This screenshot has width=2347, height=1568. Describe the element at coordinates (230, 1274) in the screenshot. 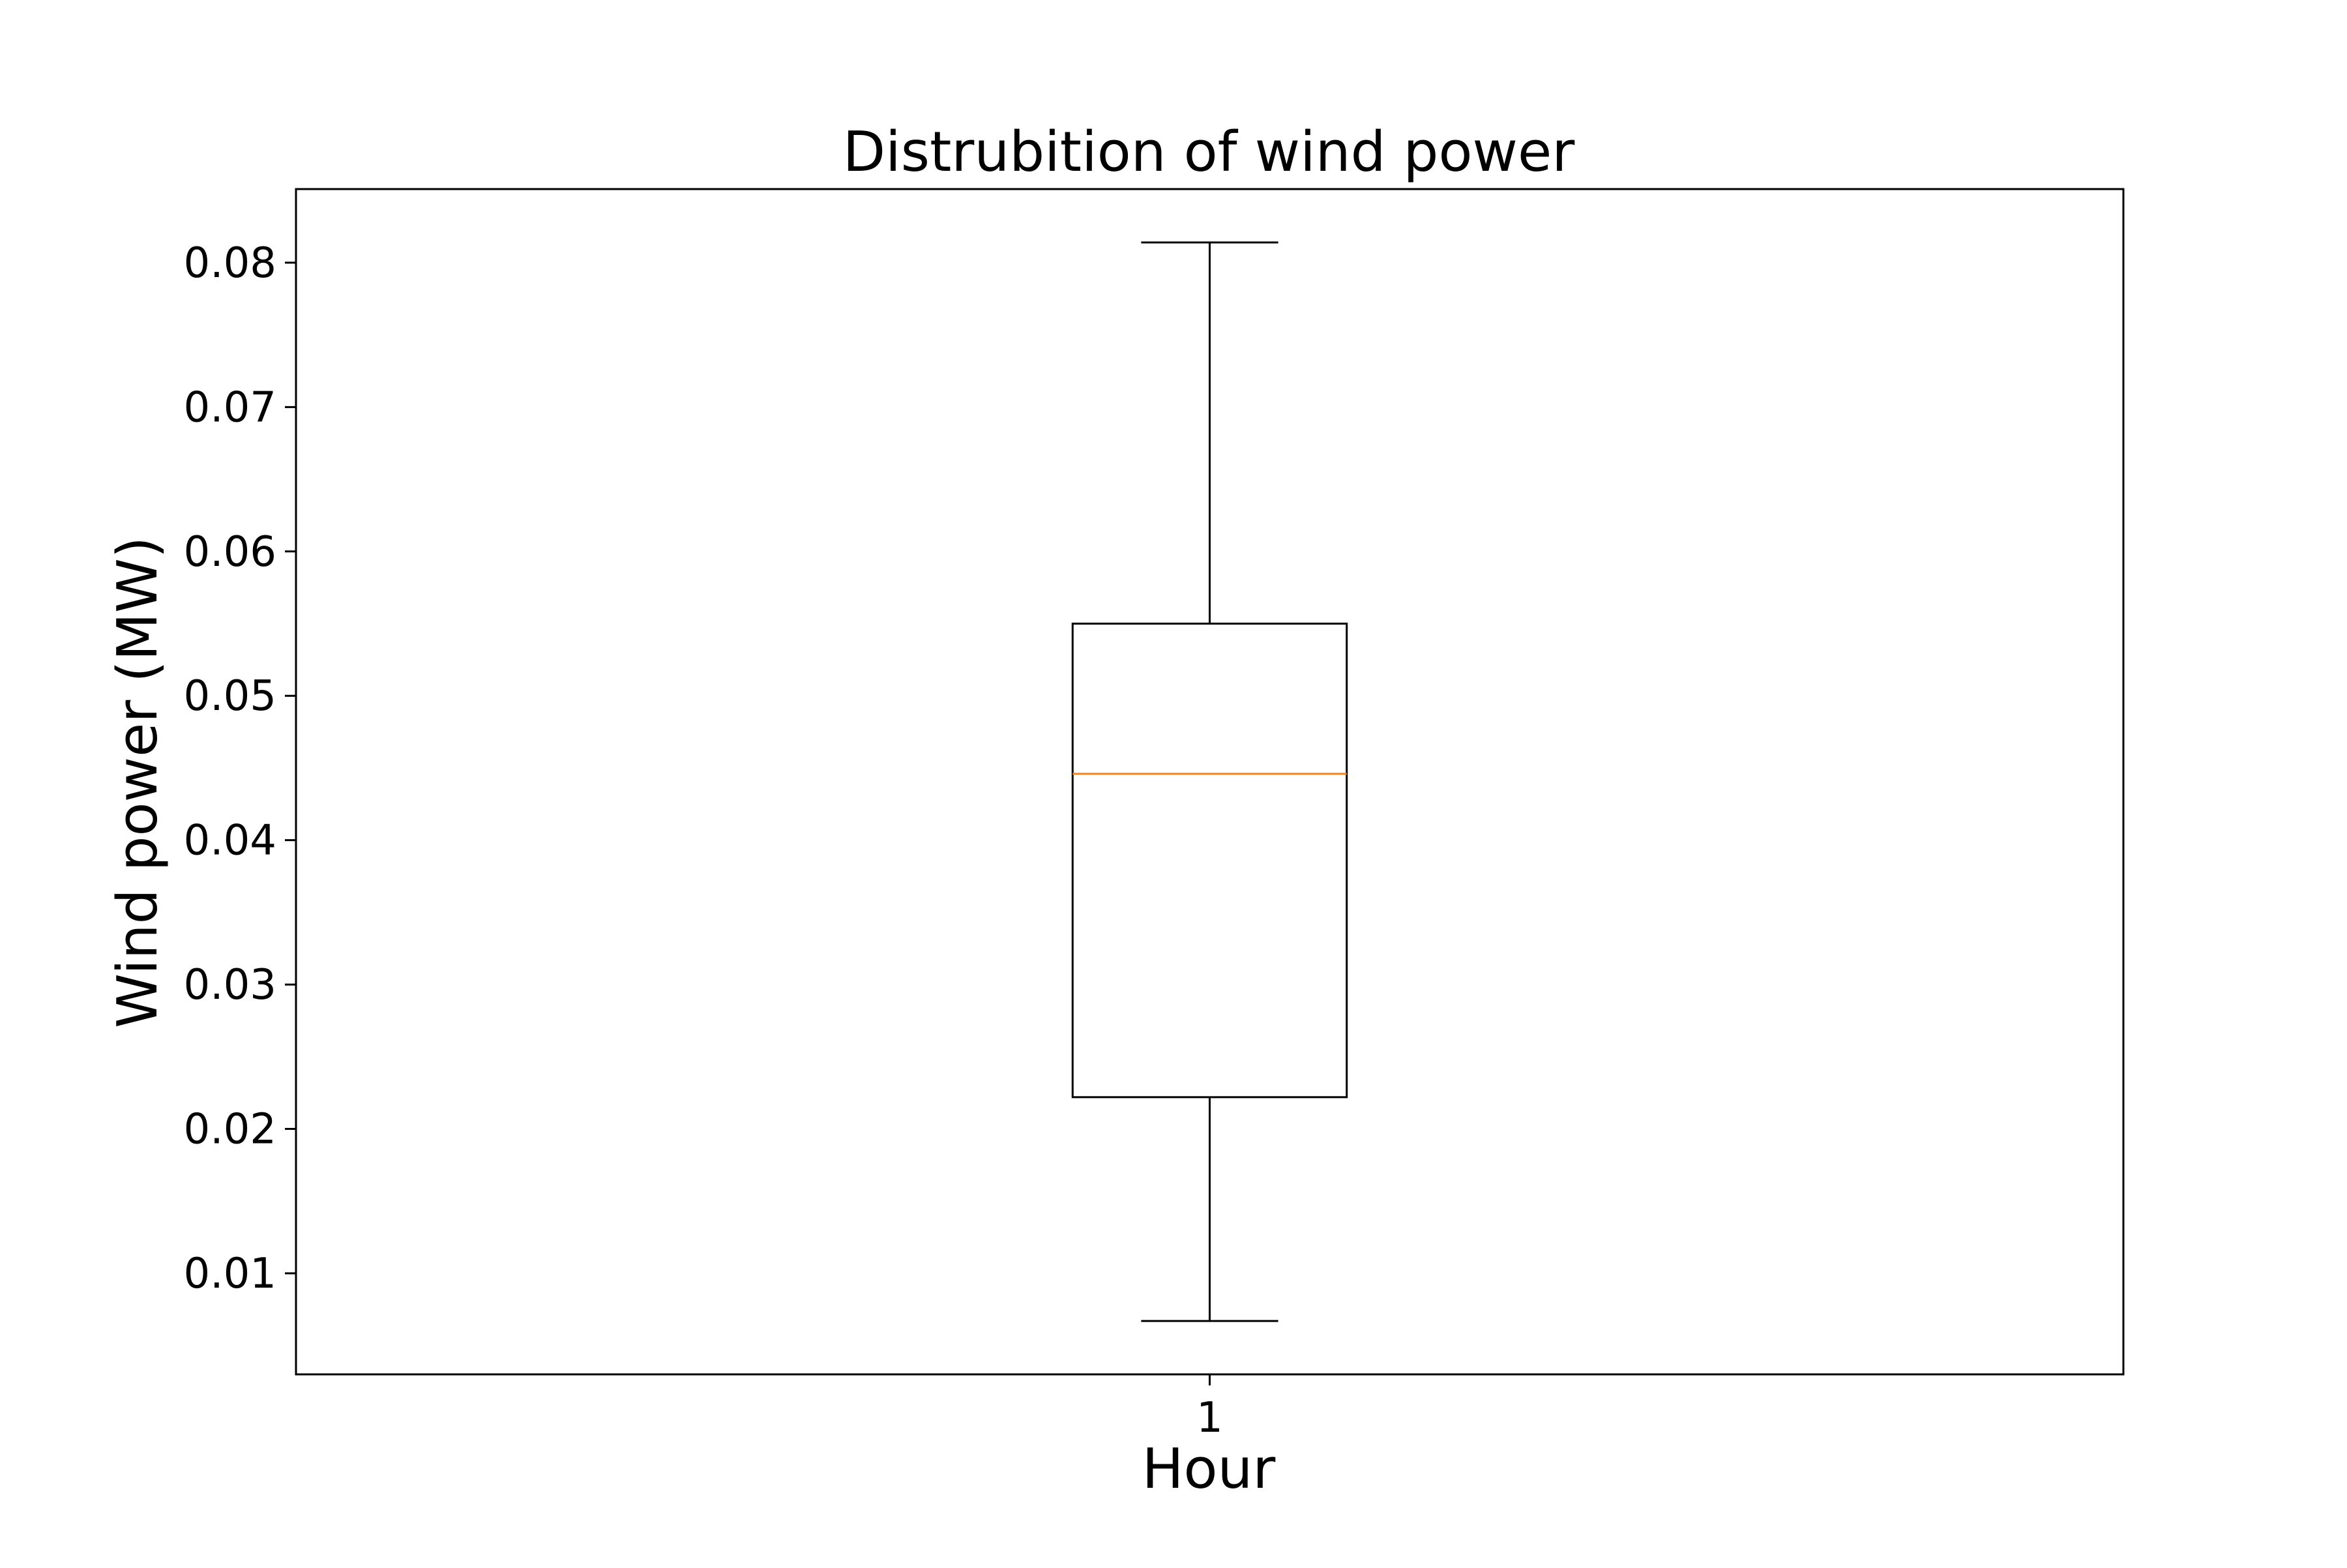

I see `y-tick-label: 0.01` at that location.